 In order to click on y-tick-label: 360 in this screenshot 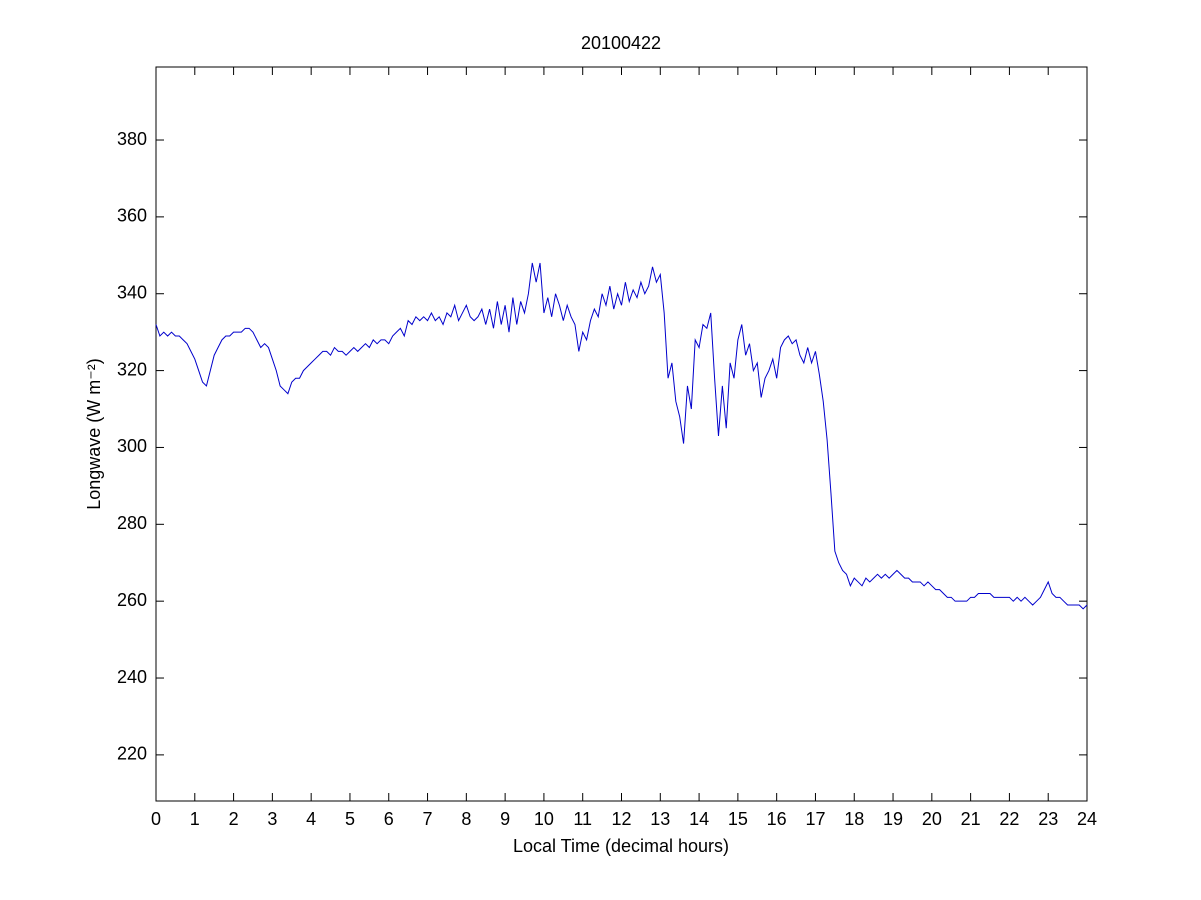, I will do `click(132, 216)`.